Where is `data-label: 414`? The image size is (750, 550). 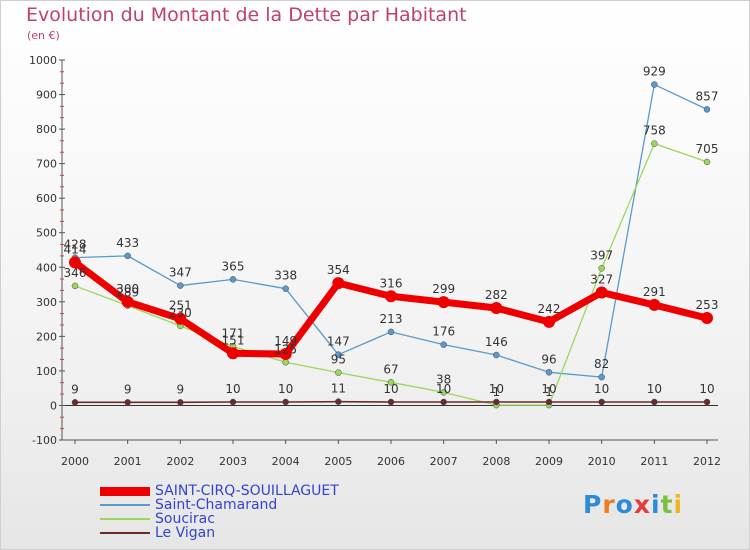 data-label: 414 is located at coordinates (75, 249).